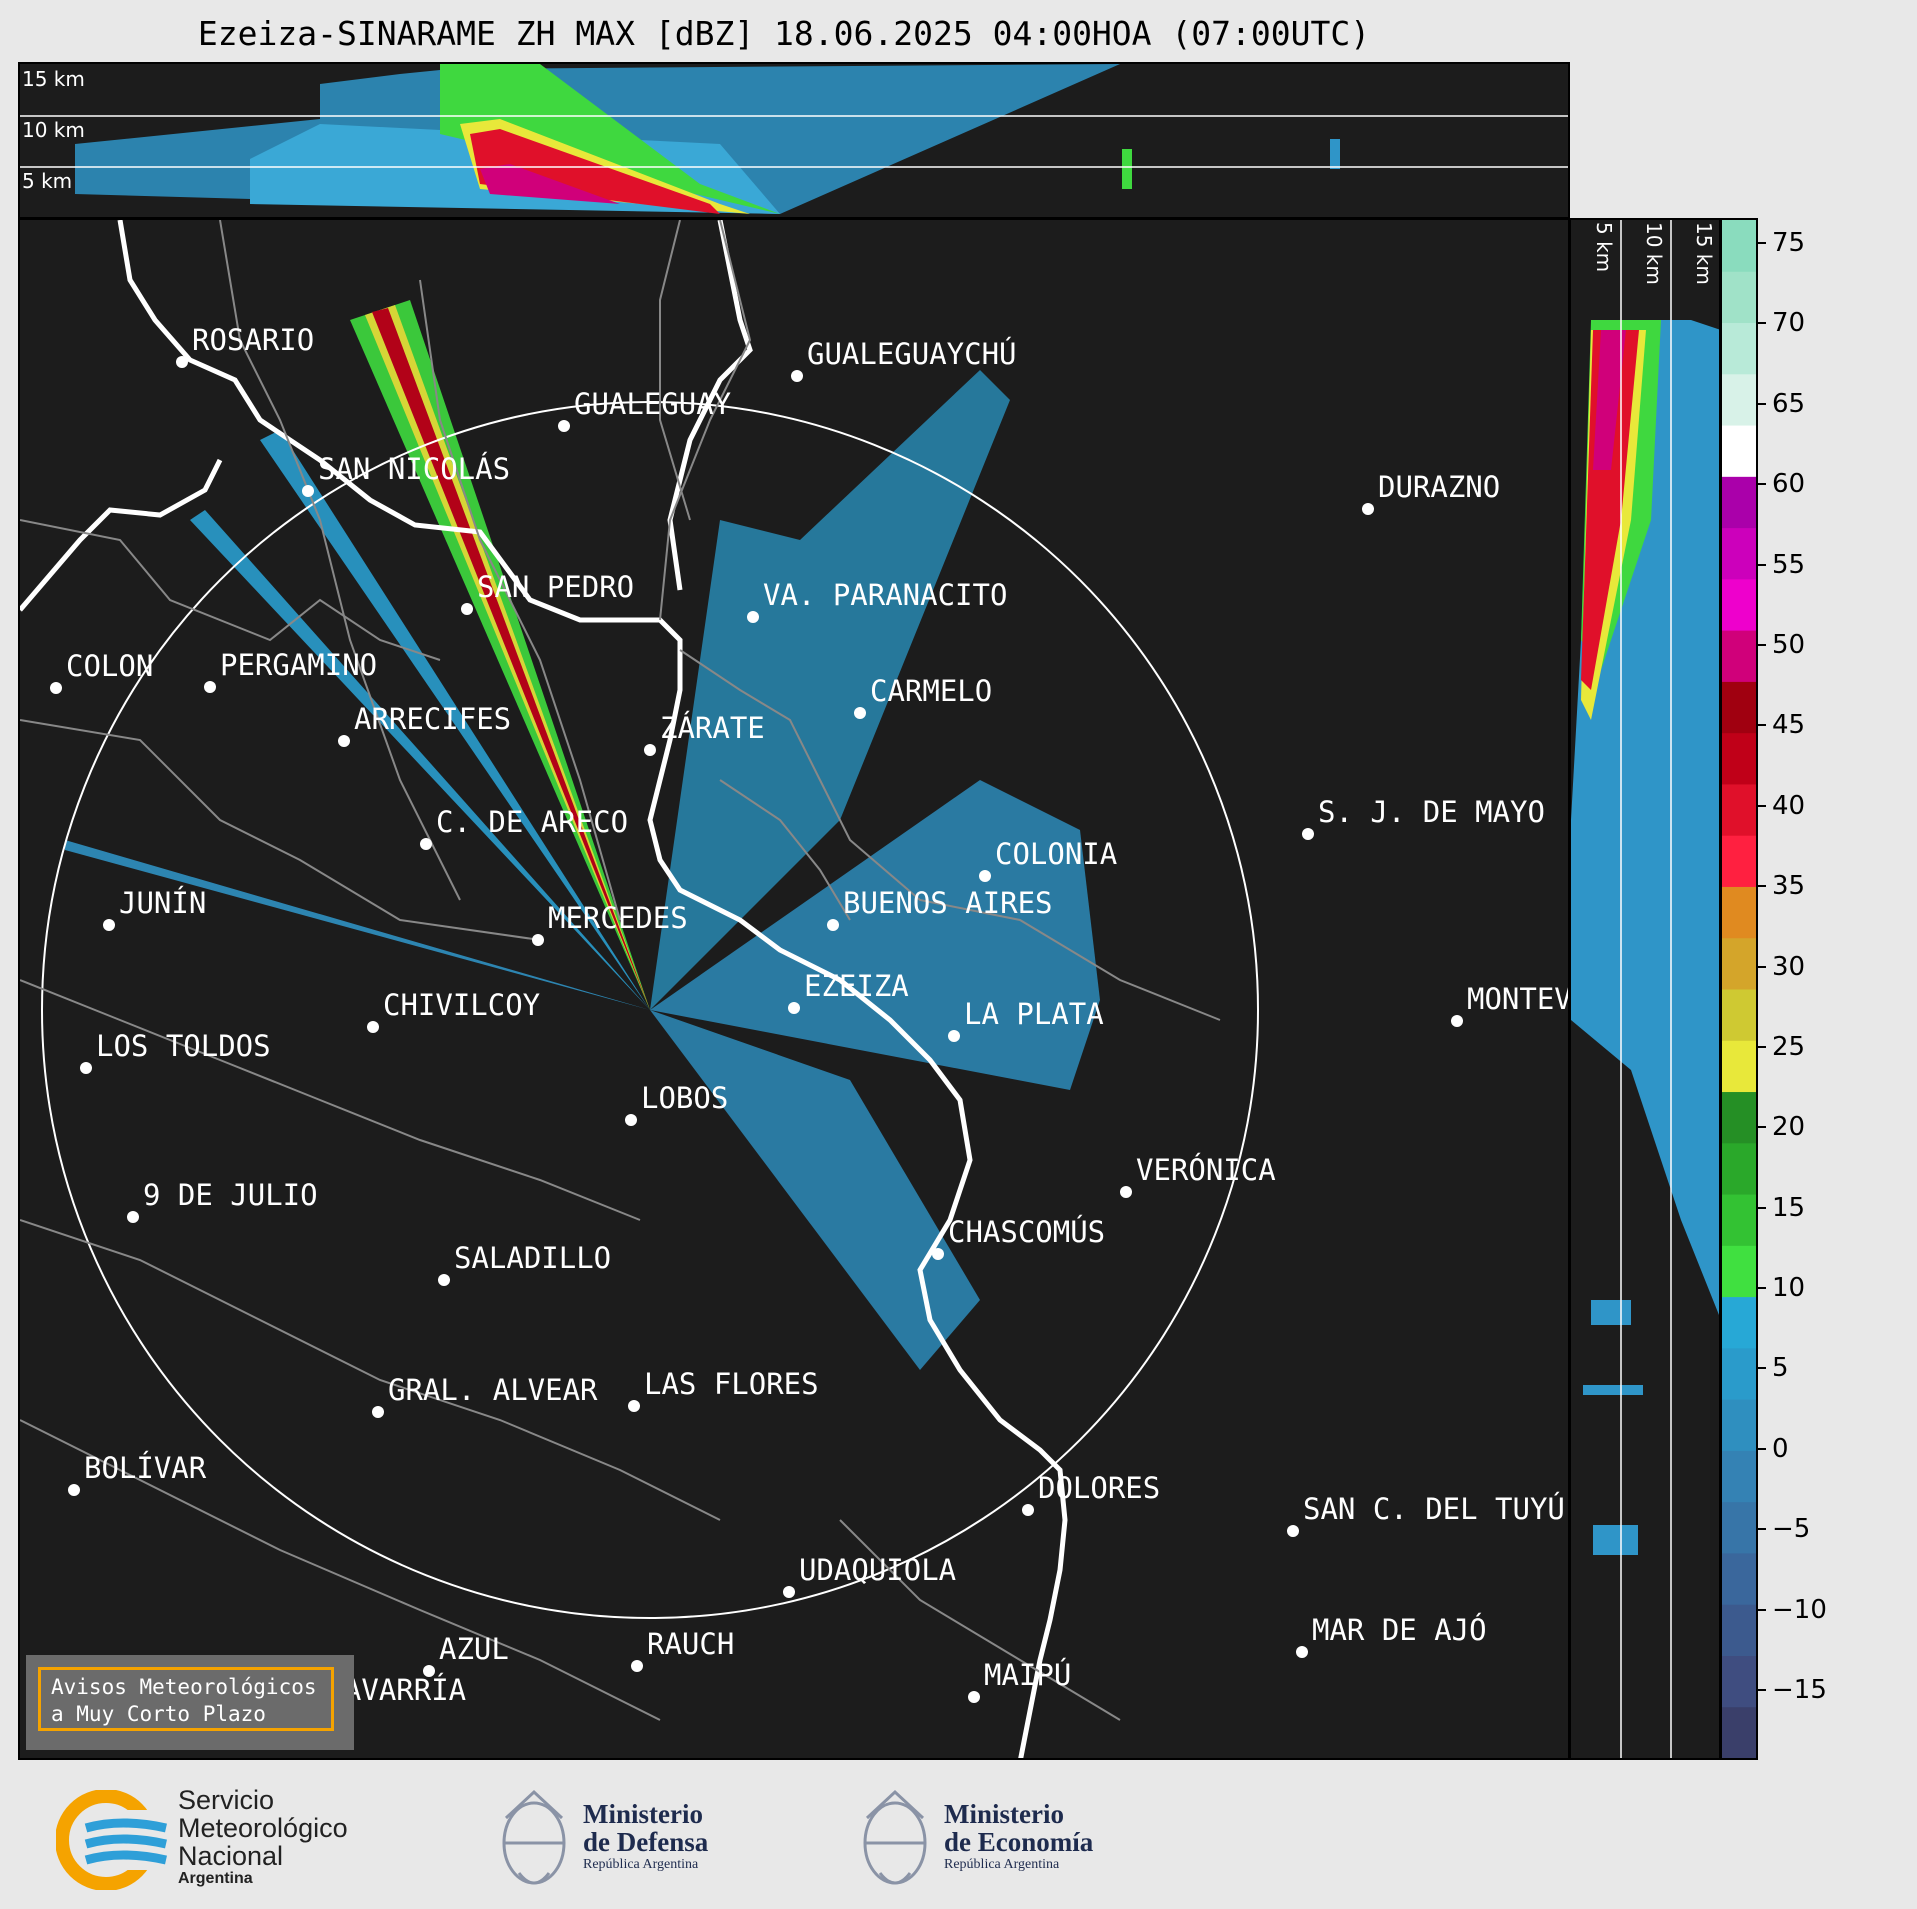 The image size is (1917, 1909). I want to click on top-height-profile-panel: 15 km 10 km 5 km, so click(794, 140).